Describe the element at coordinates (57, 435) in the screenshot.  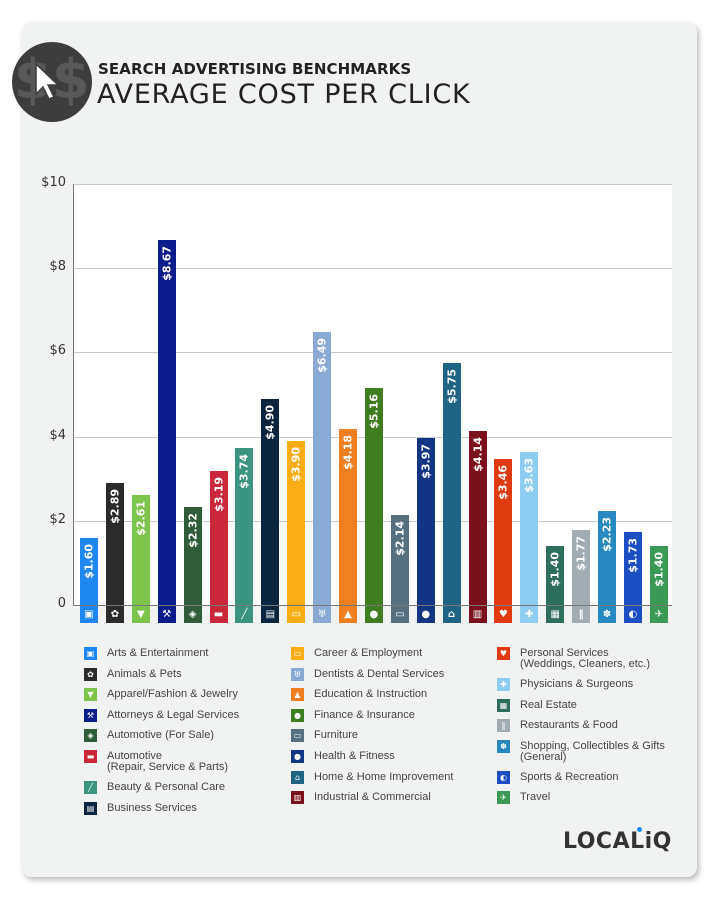
I see `y-tick-label: $4` at that location.